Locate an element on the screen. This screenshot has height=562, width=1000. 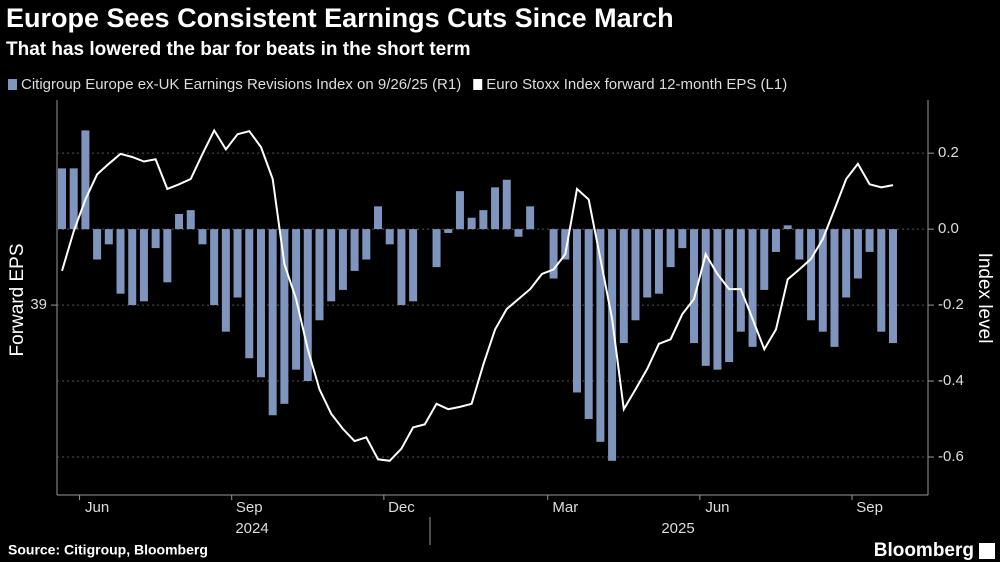
source: Source: Citigroup, Bloomberg is located at coordinates (108, 550).